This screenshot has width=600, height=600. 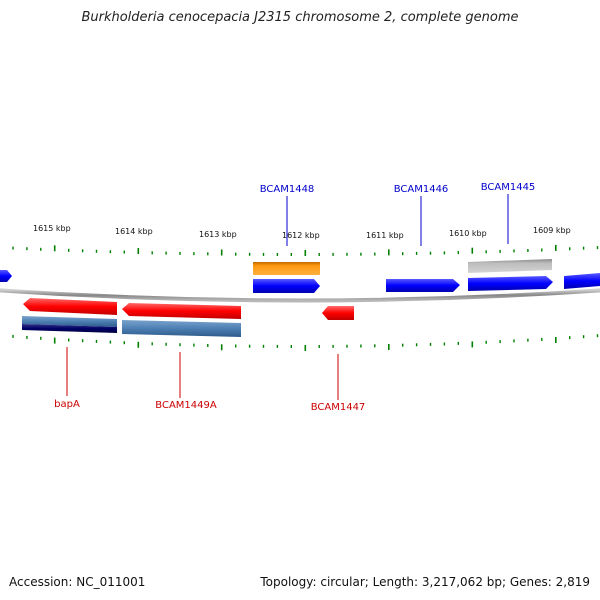 I want to click on scale-ticks-top, so click(x=305, y=250).